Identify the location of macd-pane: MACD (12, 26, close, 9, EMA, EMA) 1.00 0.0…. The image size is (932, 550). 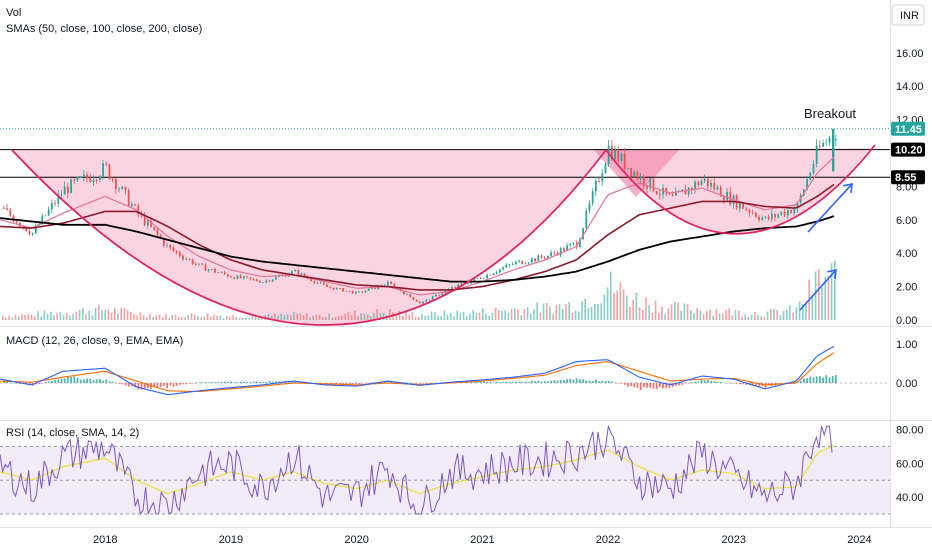
(458, 365).